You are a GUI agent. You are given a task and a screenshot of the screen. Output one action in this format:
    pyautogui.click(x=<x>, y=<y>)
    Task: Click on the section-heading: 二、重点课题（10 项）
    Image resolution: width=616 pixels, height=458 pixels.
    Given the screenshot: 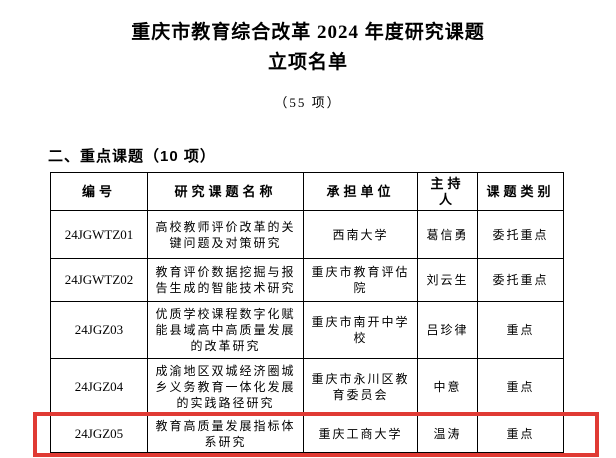 What is the action you would take?
    pyautogui.click(x=132, y=156)
    